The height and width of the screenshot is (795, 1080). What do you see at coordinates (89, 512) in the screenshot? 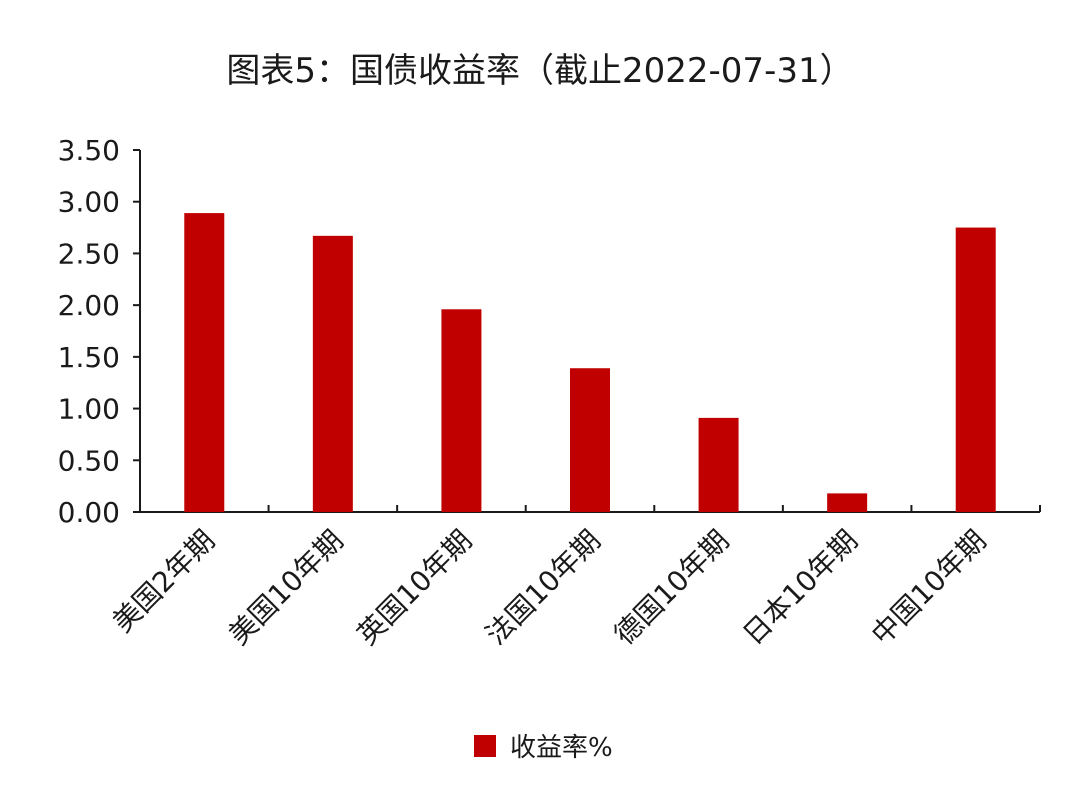
I see `y-tick-label: 0.00` at bounding box center [89, 512].